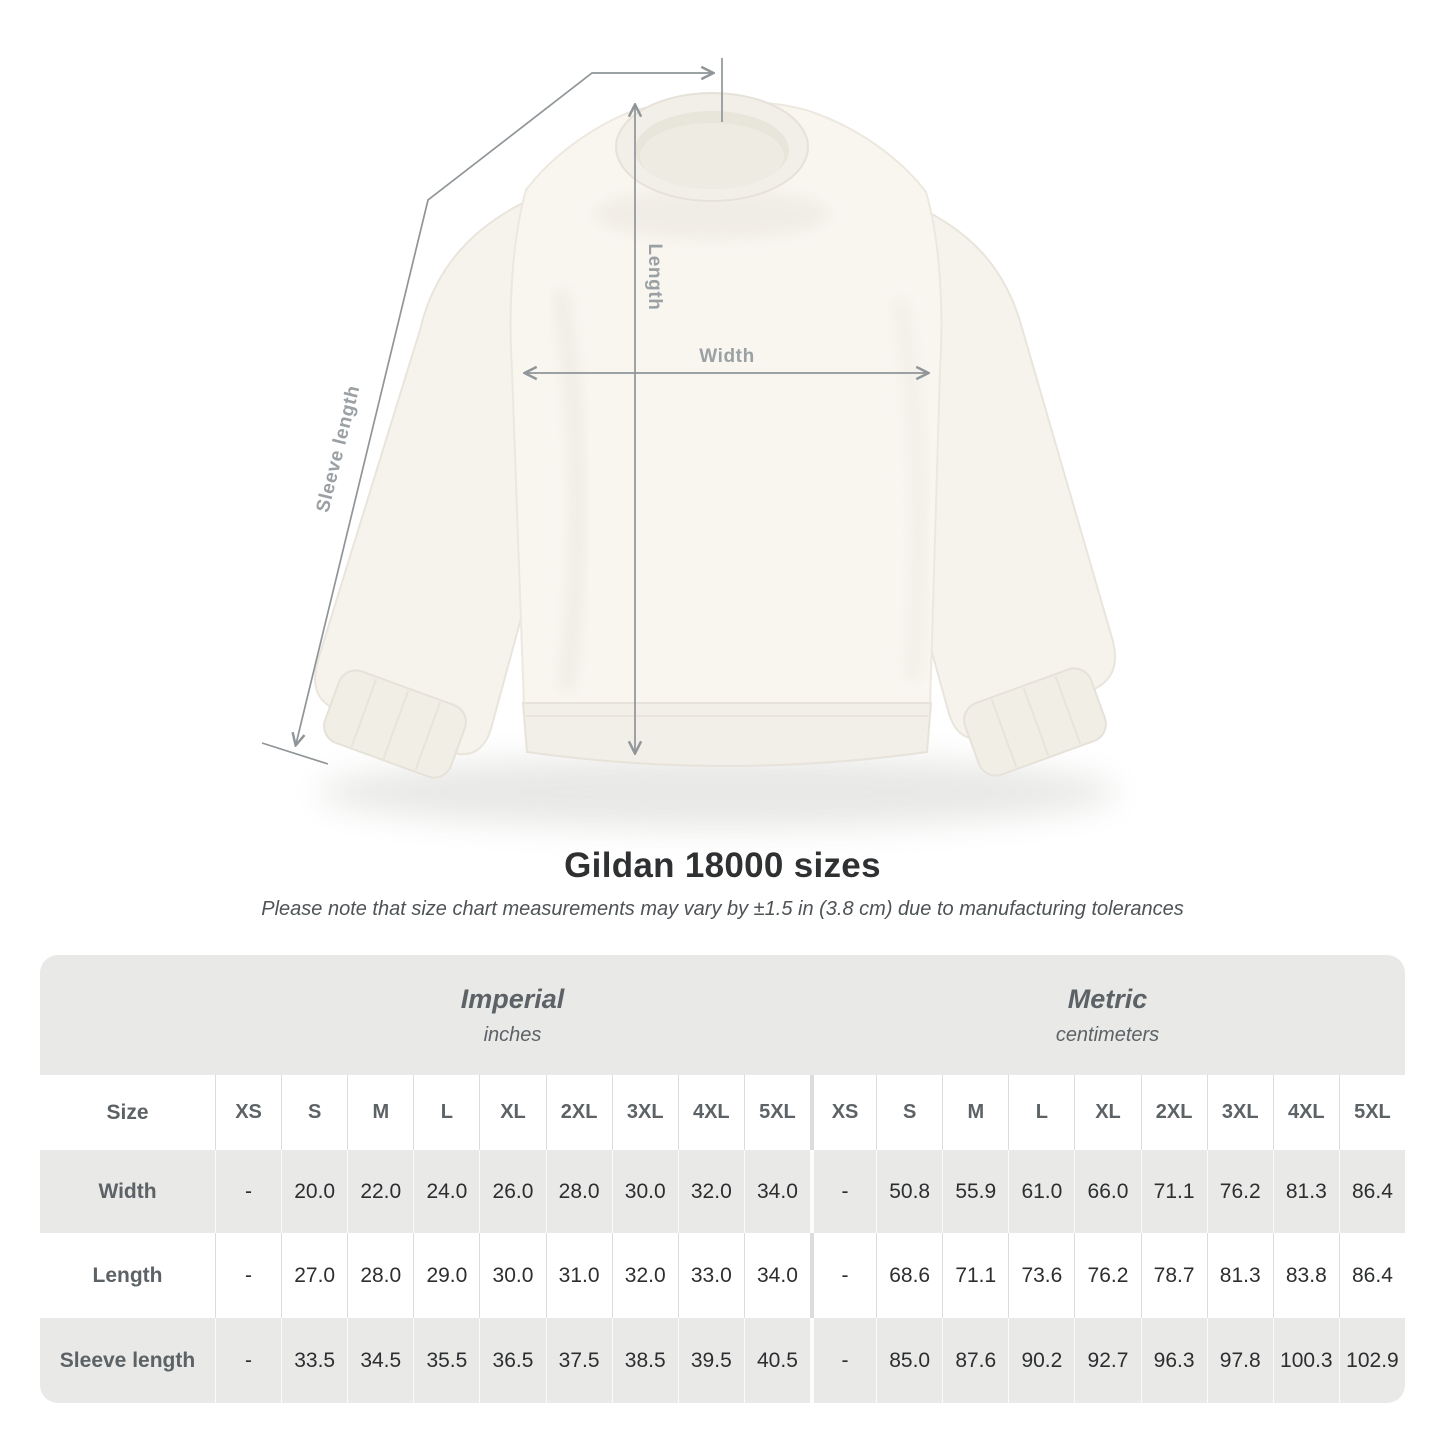 Image resolution: width=1445 pixels, height=1445 pixels. What do you see at coordinates (127, 1360) in the screenshot?
I see `row-label: Sleeve length` at bounding box center [127, 1360].